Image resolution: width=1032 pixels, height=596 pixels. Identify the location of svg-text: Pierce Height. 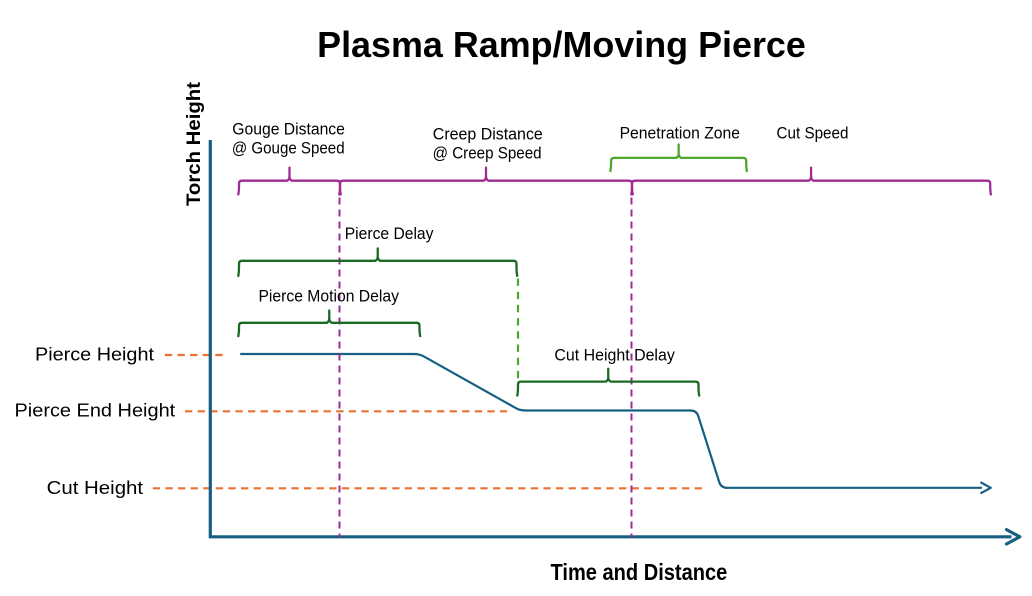
(95, 354).